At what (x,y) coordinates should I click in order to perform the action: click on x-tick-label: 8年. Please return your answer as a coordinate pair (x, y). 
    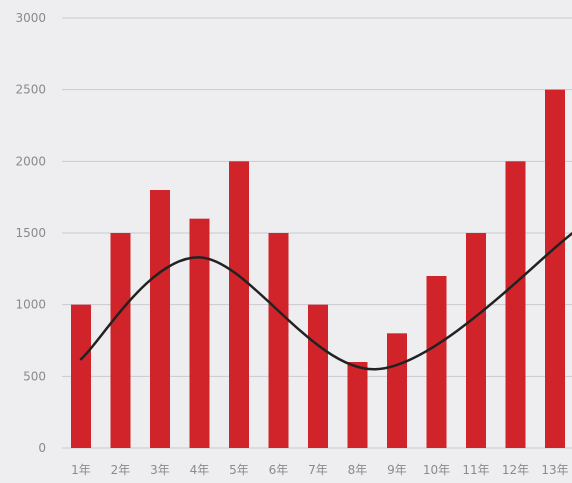
    Looking at the image, I should click on (358, 470).